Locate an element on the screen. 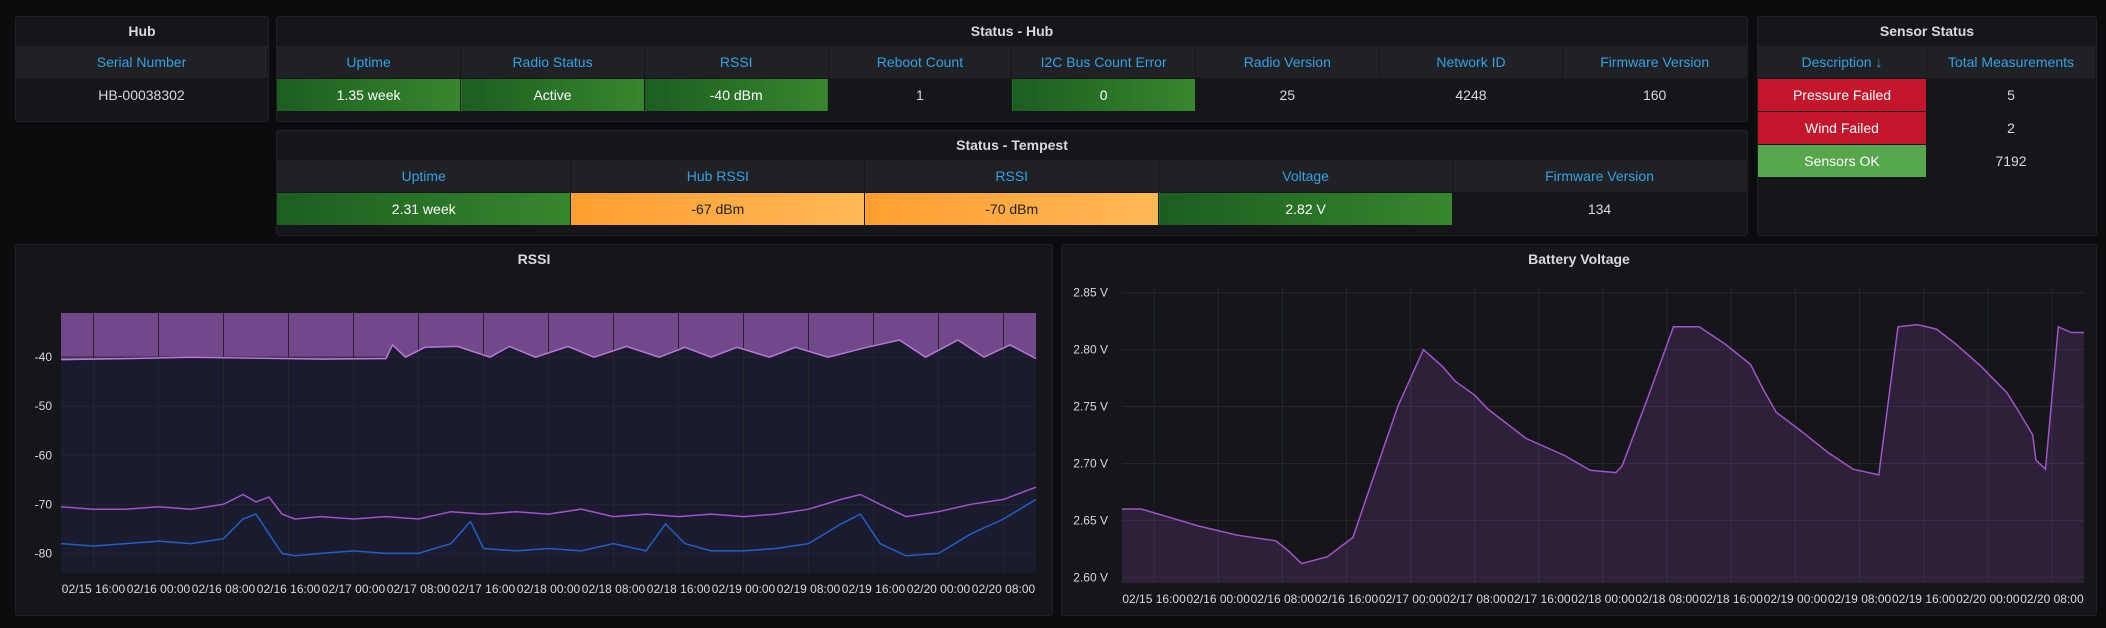  col-uptime: Uptime is located at coordinates (369, 62).